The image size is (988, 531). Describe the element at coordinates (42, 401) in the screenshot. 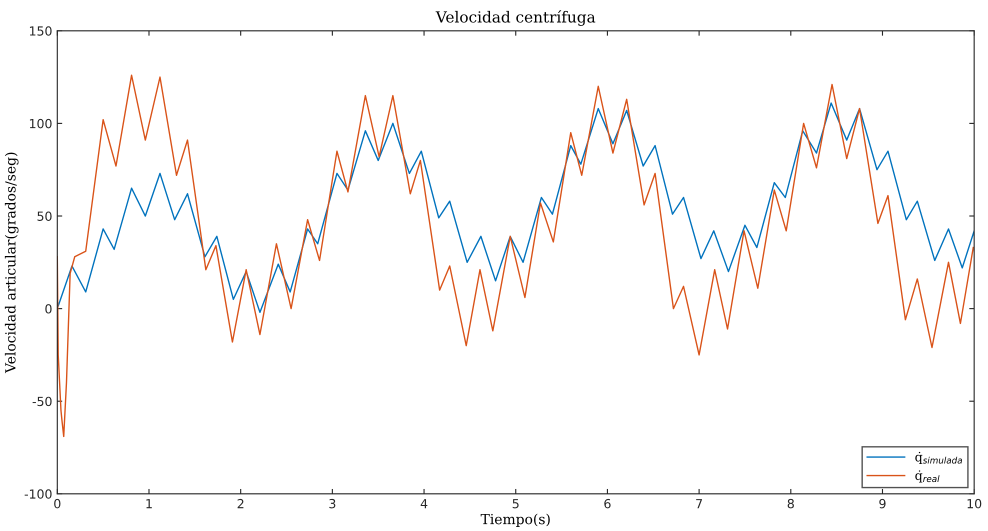

I see `y-tick-label: -50` at that location.